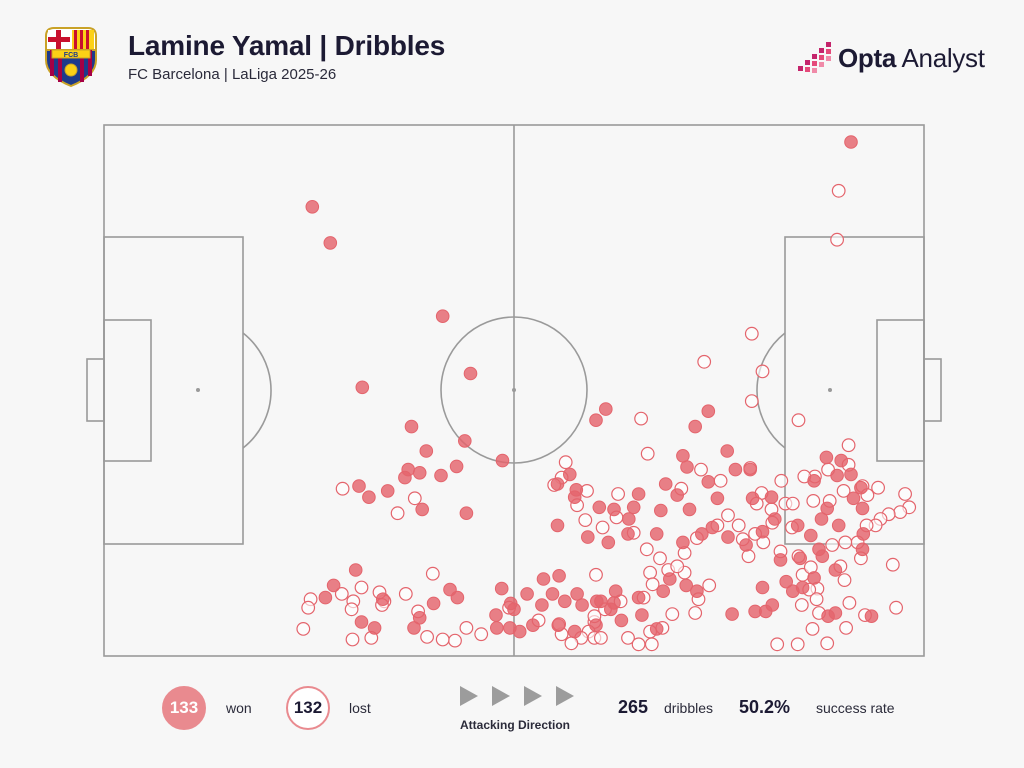  What do you see at coordinates (911, 57) in the screenshot?
I see `brand-name: Opta Analyst` at bounding box center [911, 57].